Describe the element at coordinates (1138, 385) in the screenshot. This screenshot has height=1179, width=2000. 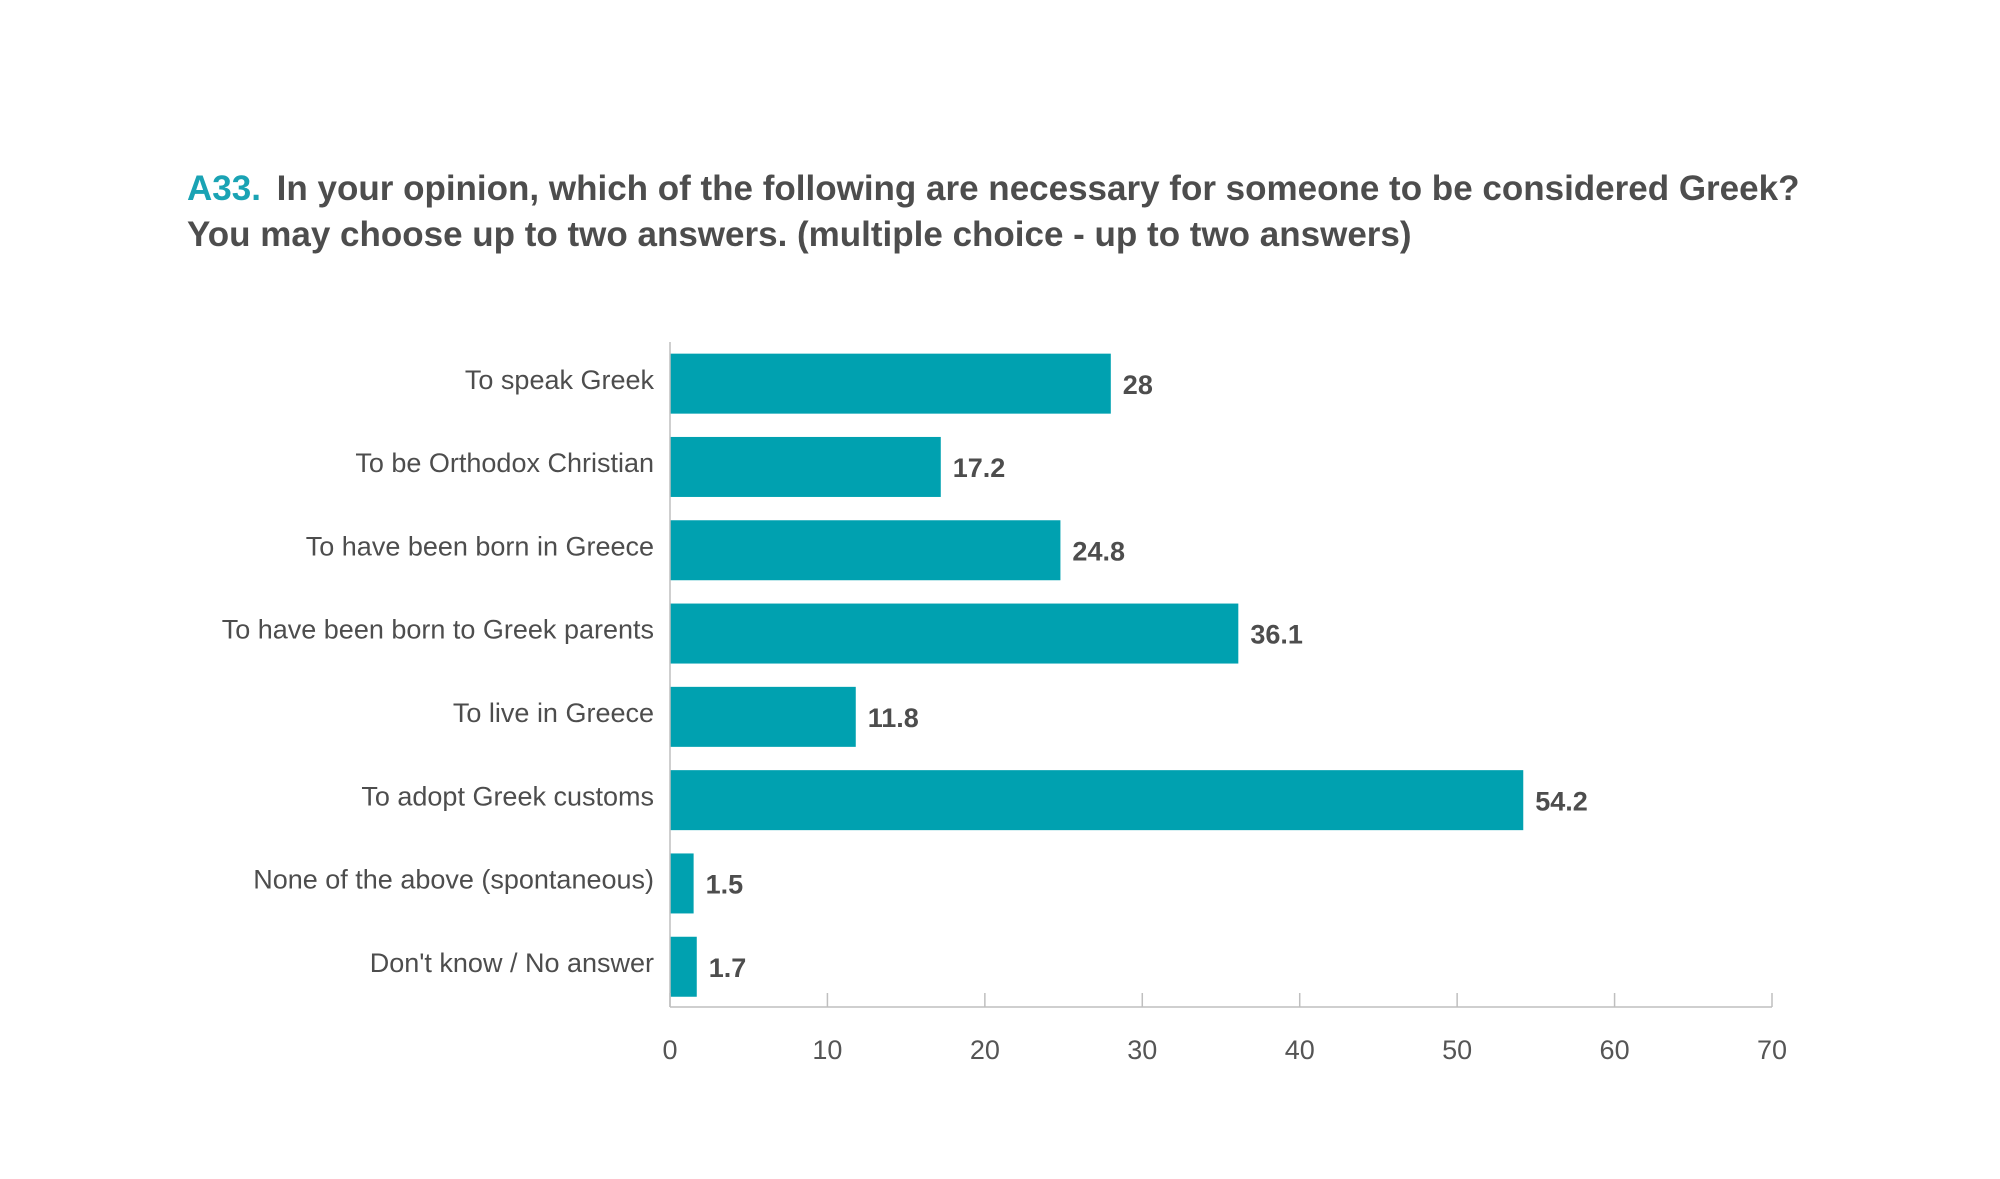
I see `value-label: 28` at that location.